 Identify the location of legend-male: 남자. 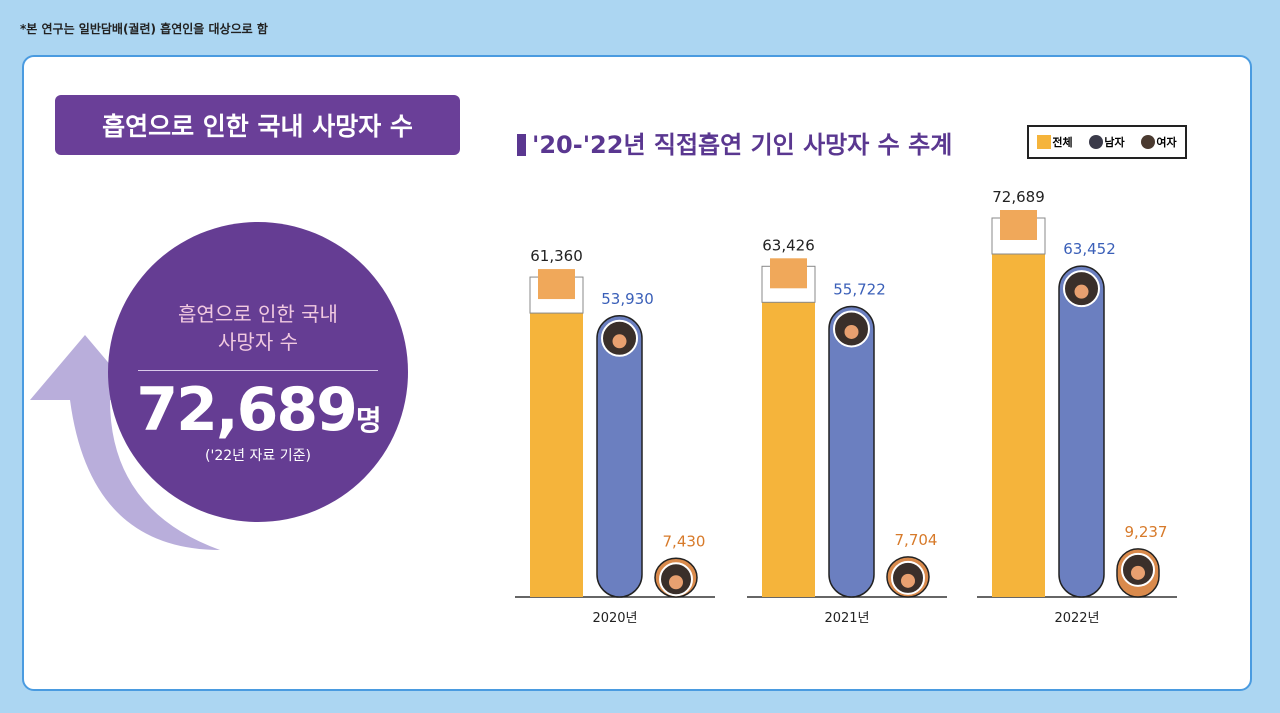
(1107, 142).